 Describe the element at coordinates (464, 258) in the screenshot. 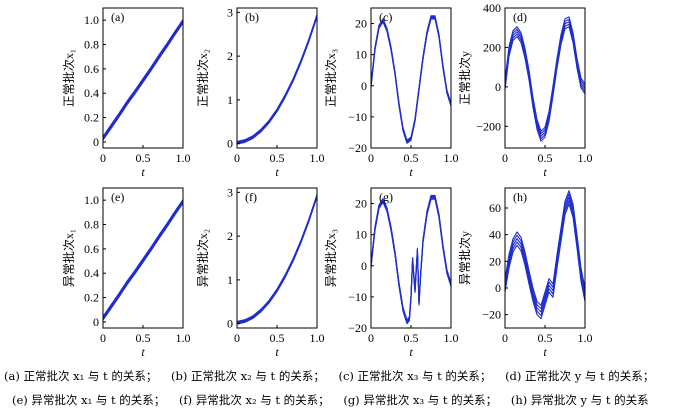

I see `y-axis-label-h: 异常批次y` at that location.